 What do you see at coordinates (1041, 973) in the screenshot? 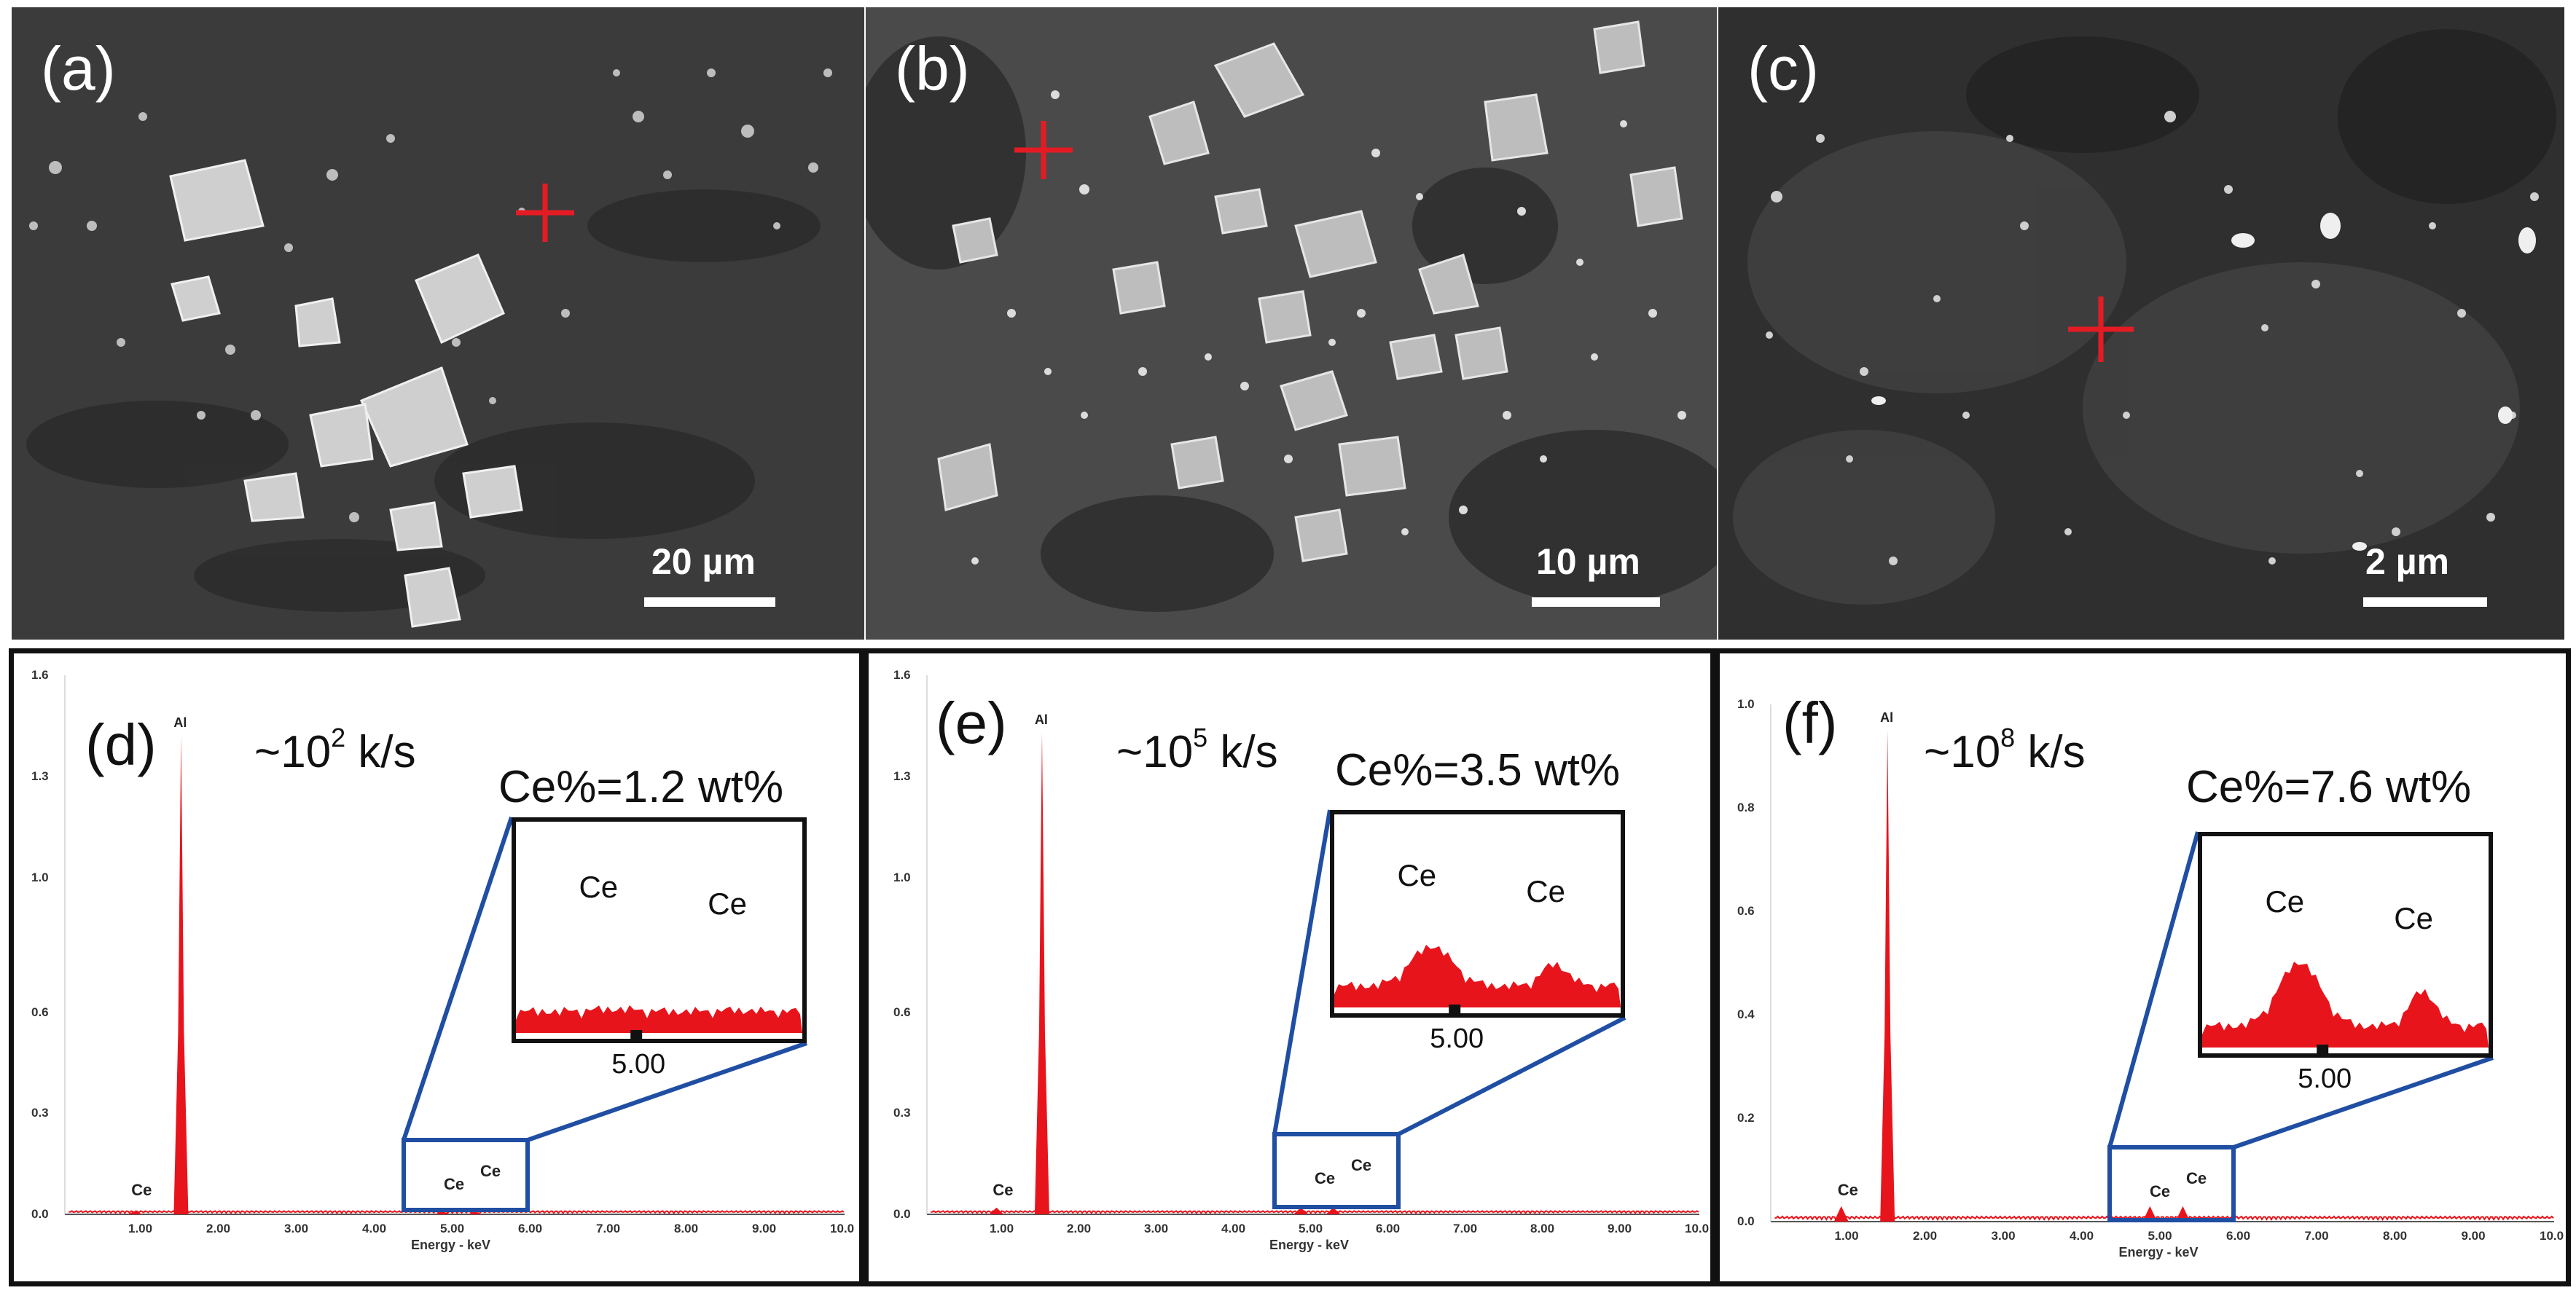
I see `al-peak-e` at bounding box center [1041, 973].